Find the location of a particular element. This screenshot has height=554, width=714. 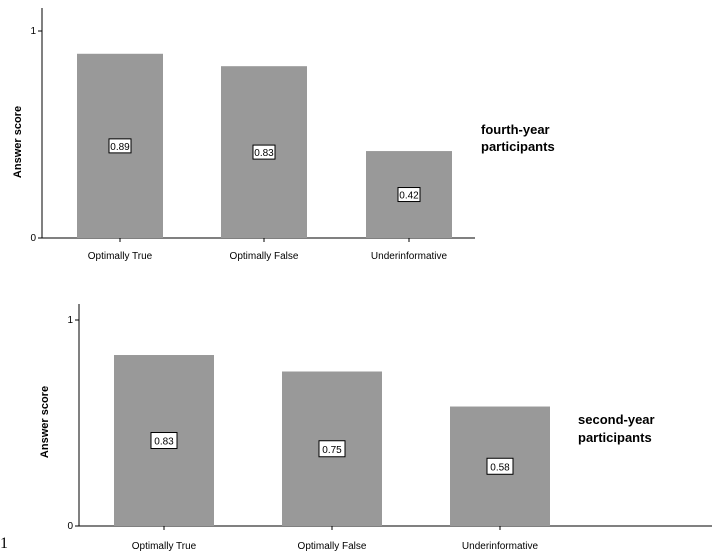

data-label: 0.42 is located at coordinates (409, 196).